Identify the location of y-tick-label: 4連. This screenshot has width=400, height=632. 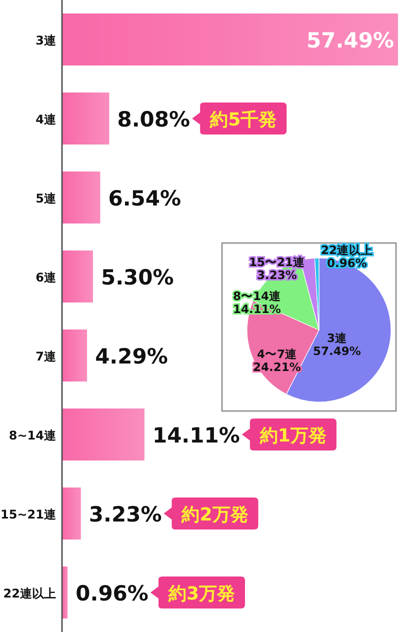
(46, 119).